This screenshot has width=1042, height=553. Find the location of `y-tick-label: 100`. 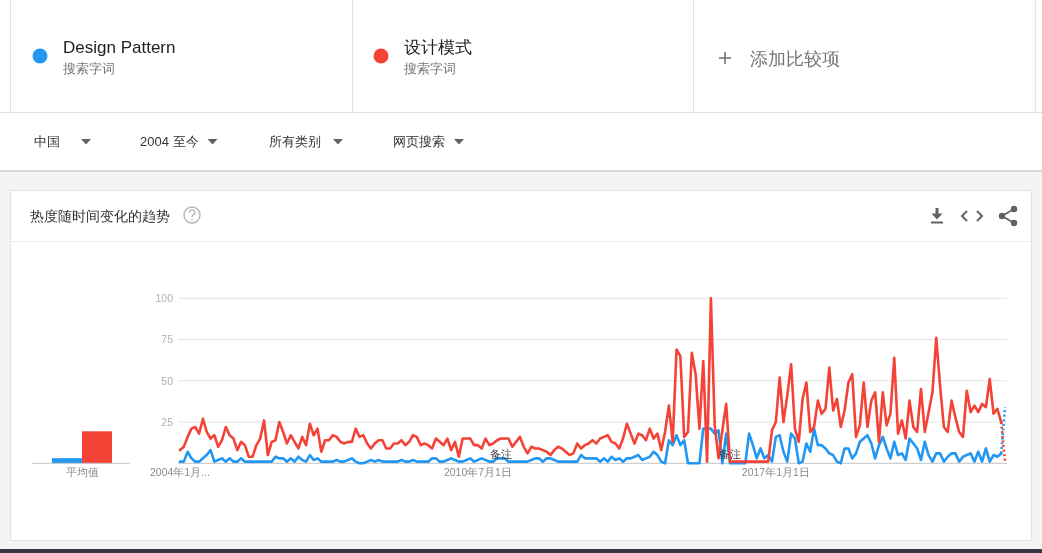

y-tick-label: 100 is located at coordinates (164, 298).